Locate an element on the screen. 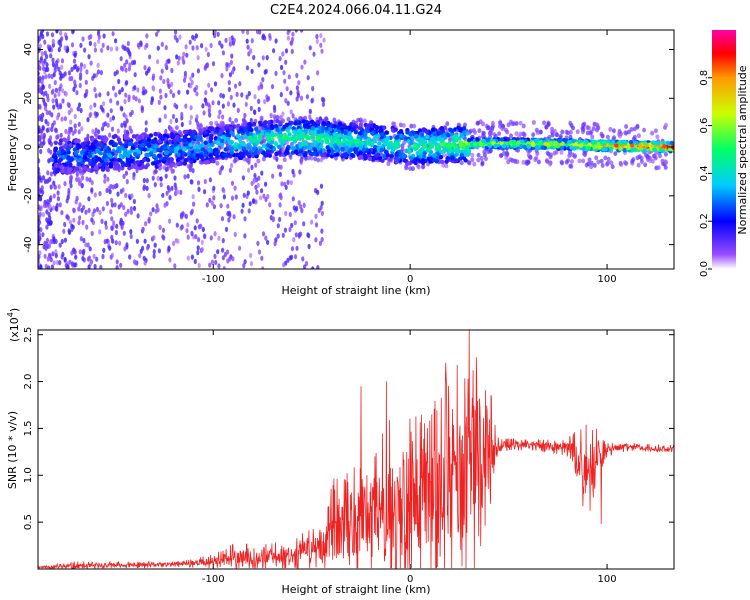 Image resolution: width=750 pixels, height=600 pixels. snr-y-tick-label: 1.5 is located at coordinates (28, 428).